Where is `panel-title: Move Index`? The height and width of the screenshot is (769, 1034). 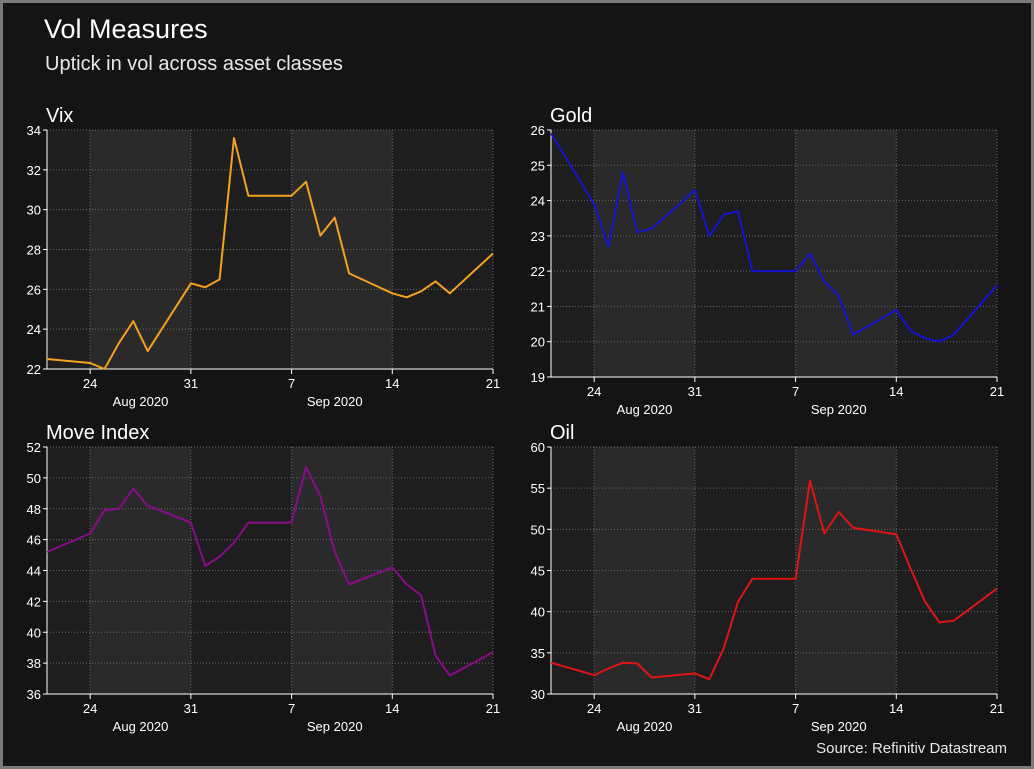
panel-title: Move Index is located at coordinates (97, 433).